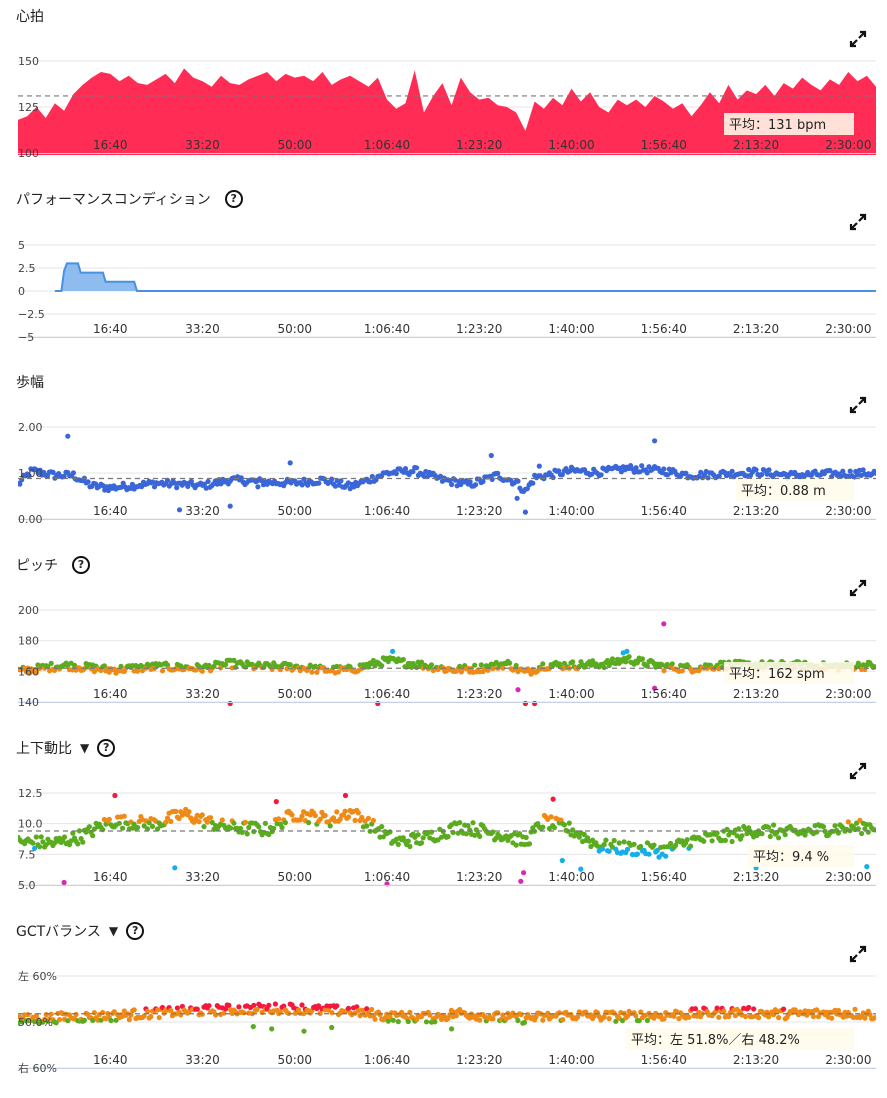  What do you see at coordinates (30, 17) in the screenshot?
I see `chart-title-text: 心拍` at bounding box center [30, 17].